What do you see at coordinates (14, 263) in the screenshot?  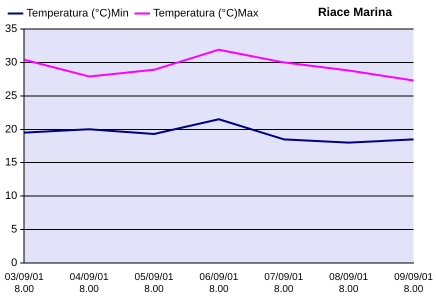 I see `y-tick-label: 0` at bounding box center [14, 263].